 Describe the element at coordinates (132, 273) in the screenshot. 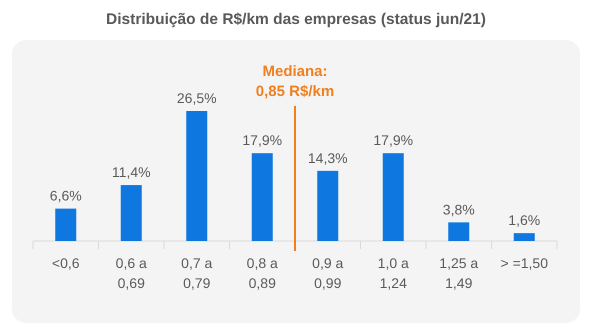

I see `x-tick-label: 0,6 a 0,69` at that location.